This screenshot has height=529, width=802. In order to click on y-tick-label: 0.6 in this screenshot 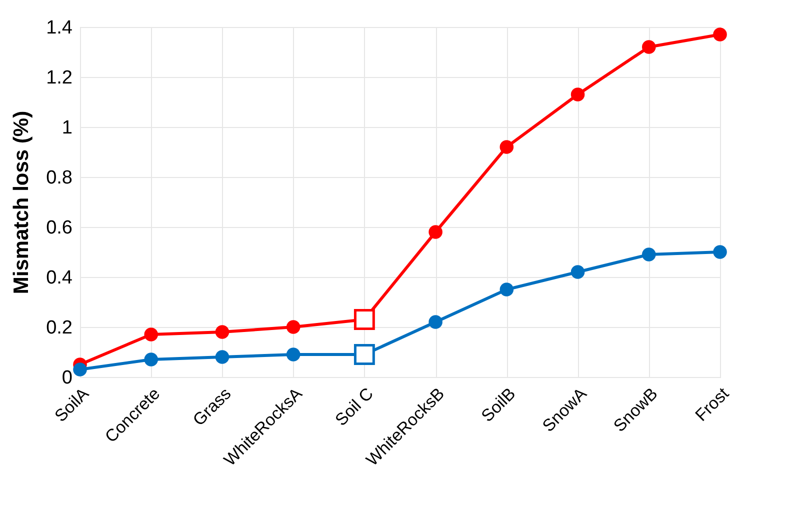, I will do `click(59, 228)`.